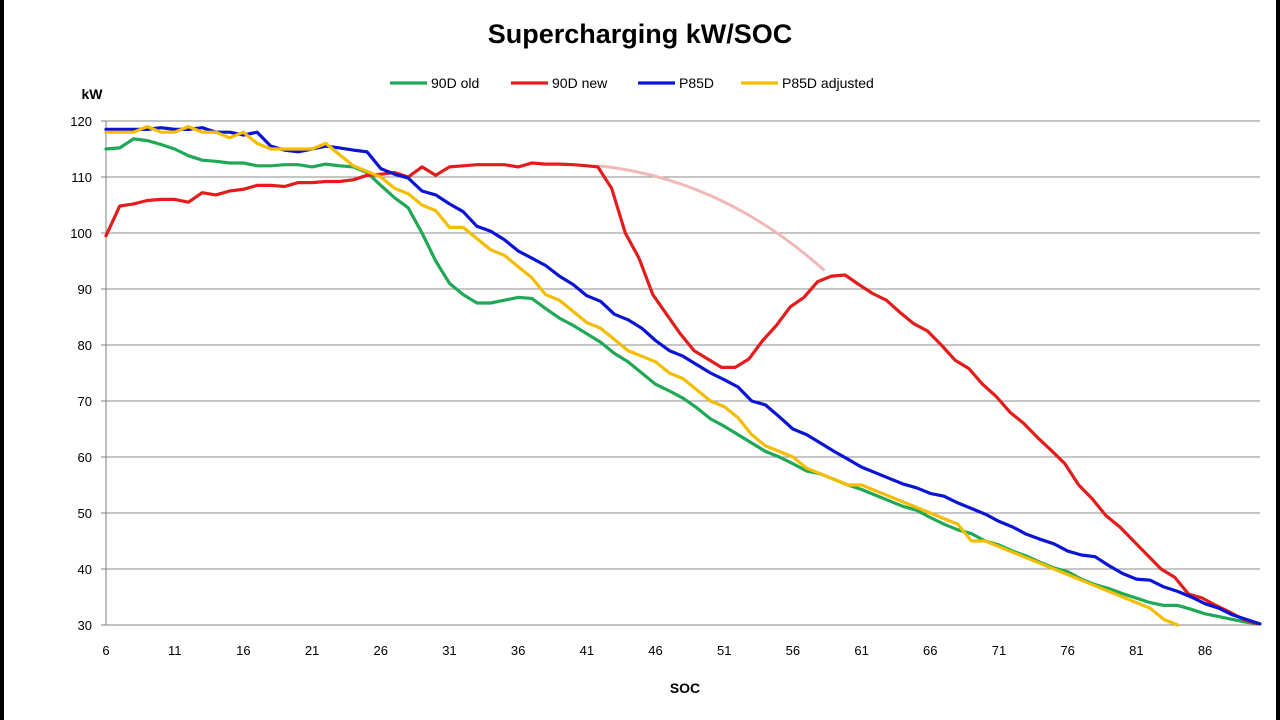  What do you see at coordinates (85, 457) in the screenshot?
I see `y-tick-label: 60` at bounding box center [85, 457].